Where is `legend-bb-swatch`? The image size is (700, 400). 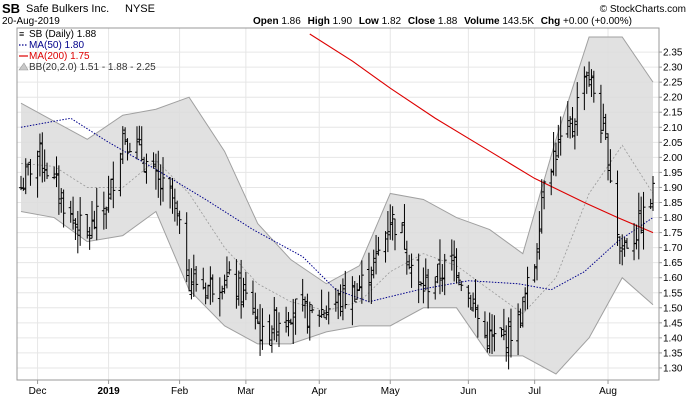
legend-bb-swatch is located at coordinates (23, 66).